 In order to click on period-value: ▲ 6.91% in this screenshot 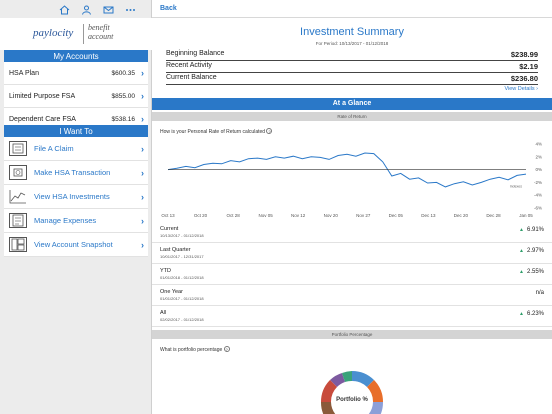, I will do `click(531, 230)`.